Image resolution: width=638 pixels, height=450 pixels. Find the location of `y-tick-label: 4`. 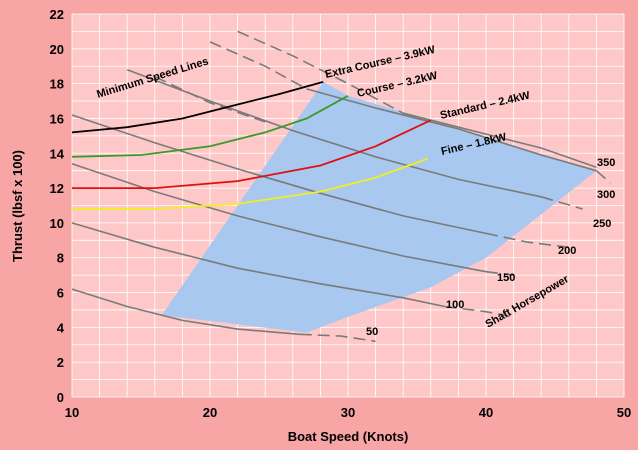

y-tick-label: 4 is located at coordinates (61, 327).